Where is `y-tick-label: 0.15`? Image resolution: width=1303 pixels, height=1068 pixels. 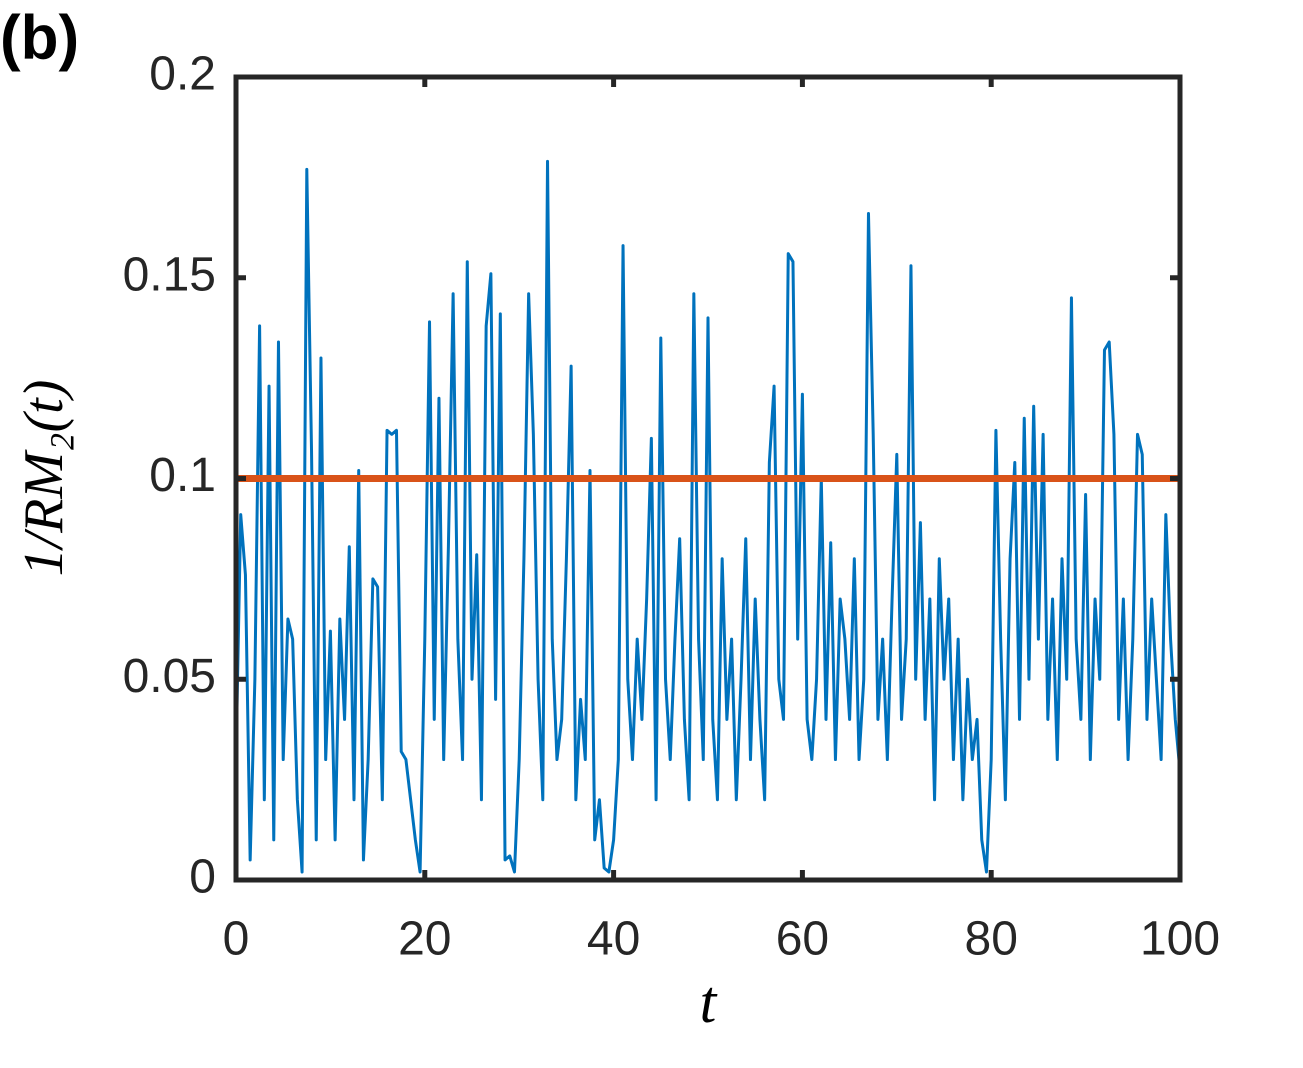 y-tick-label: 0.15 is located at coordinates (169, 274).